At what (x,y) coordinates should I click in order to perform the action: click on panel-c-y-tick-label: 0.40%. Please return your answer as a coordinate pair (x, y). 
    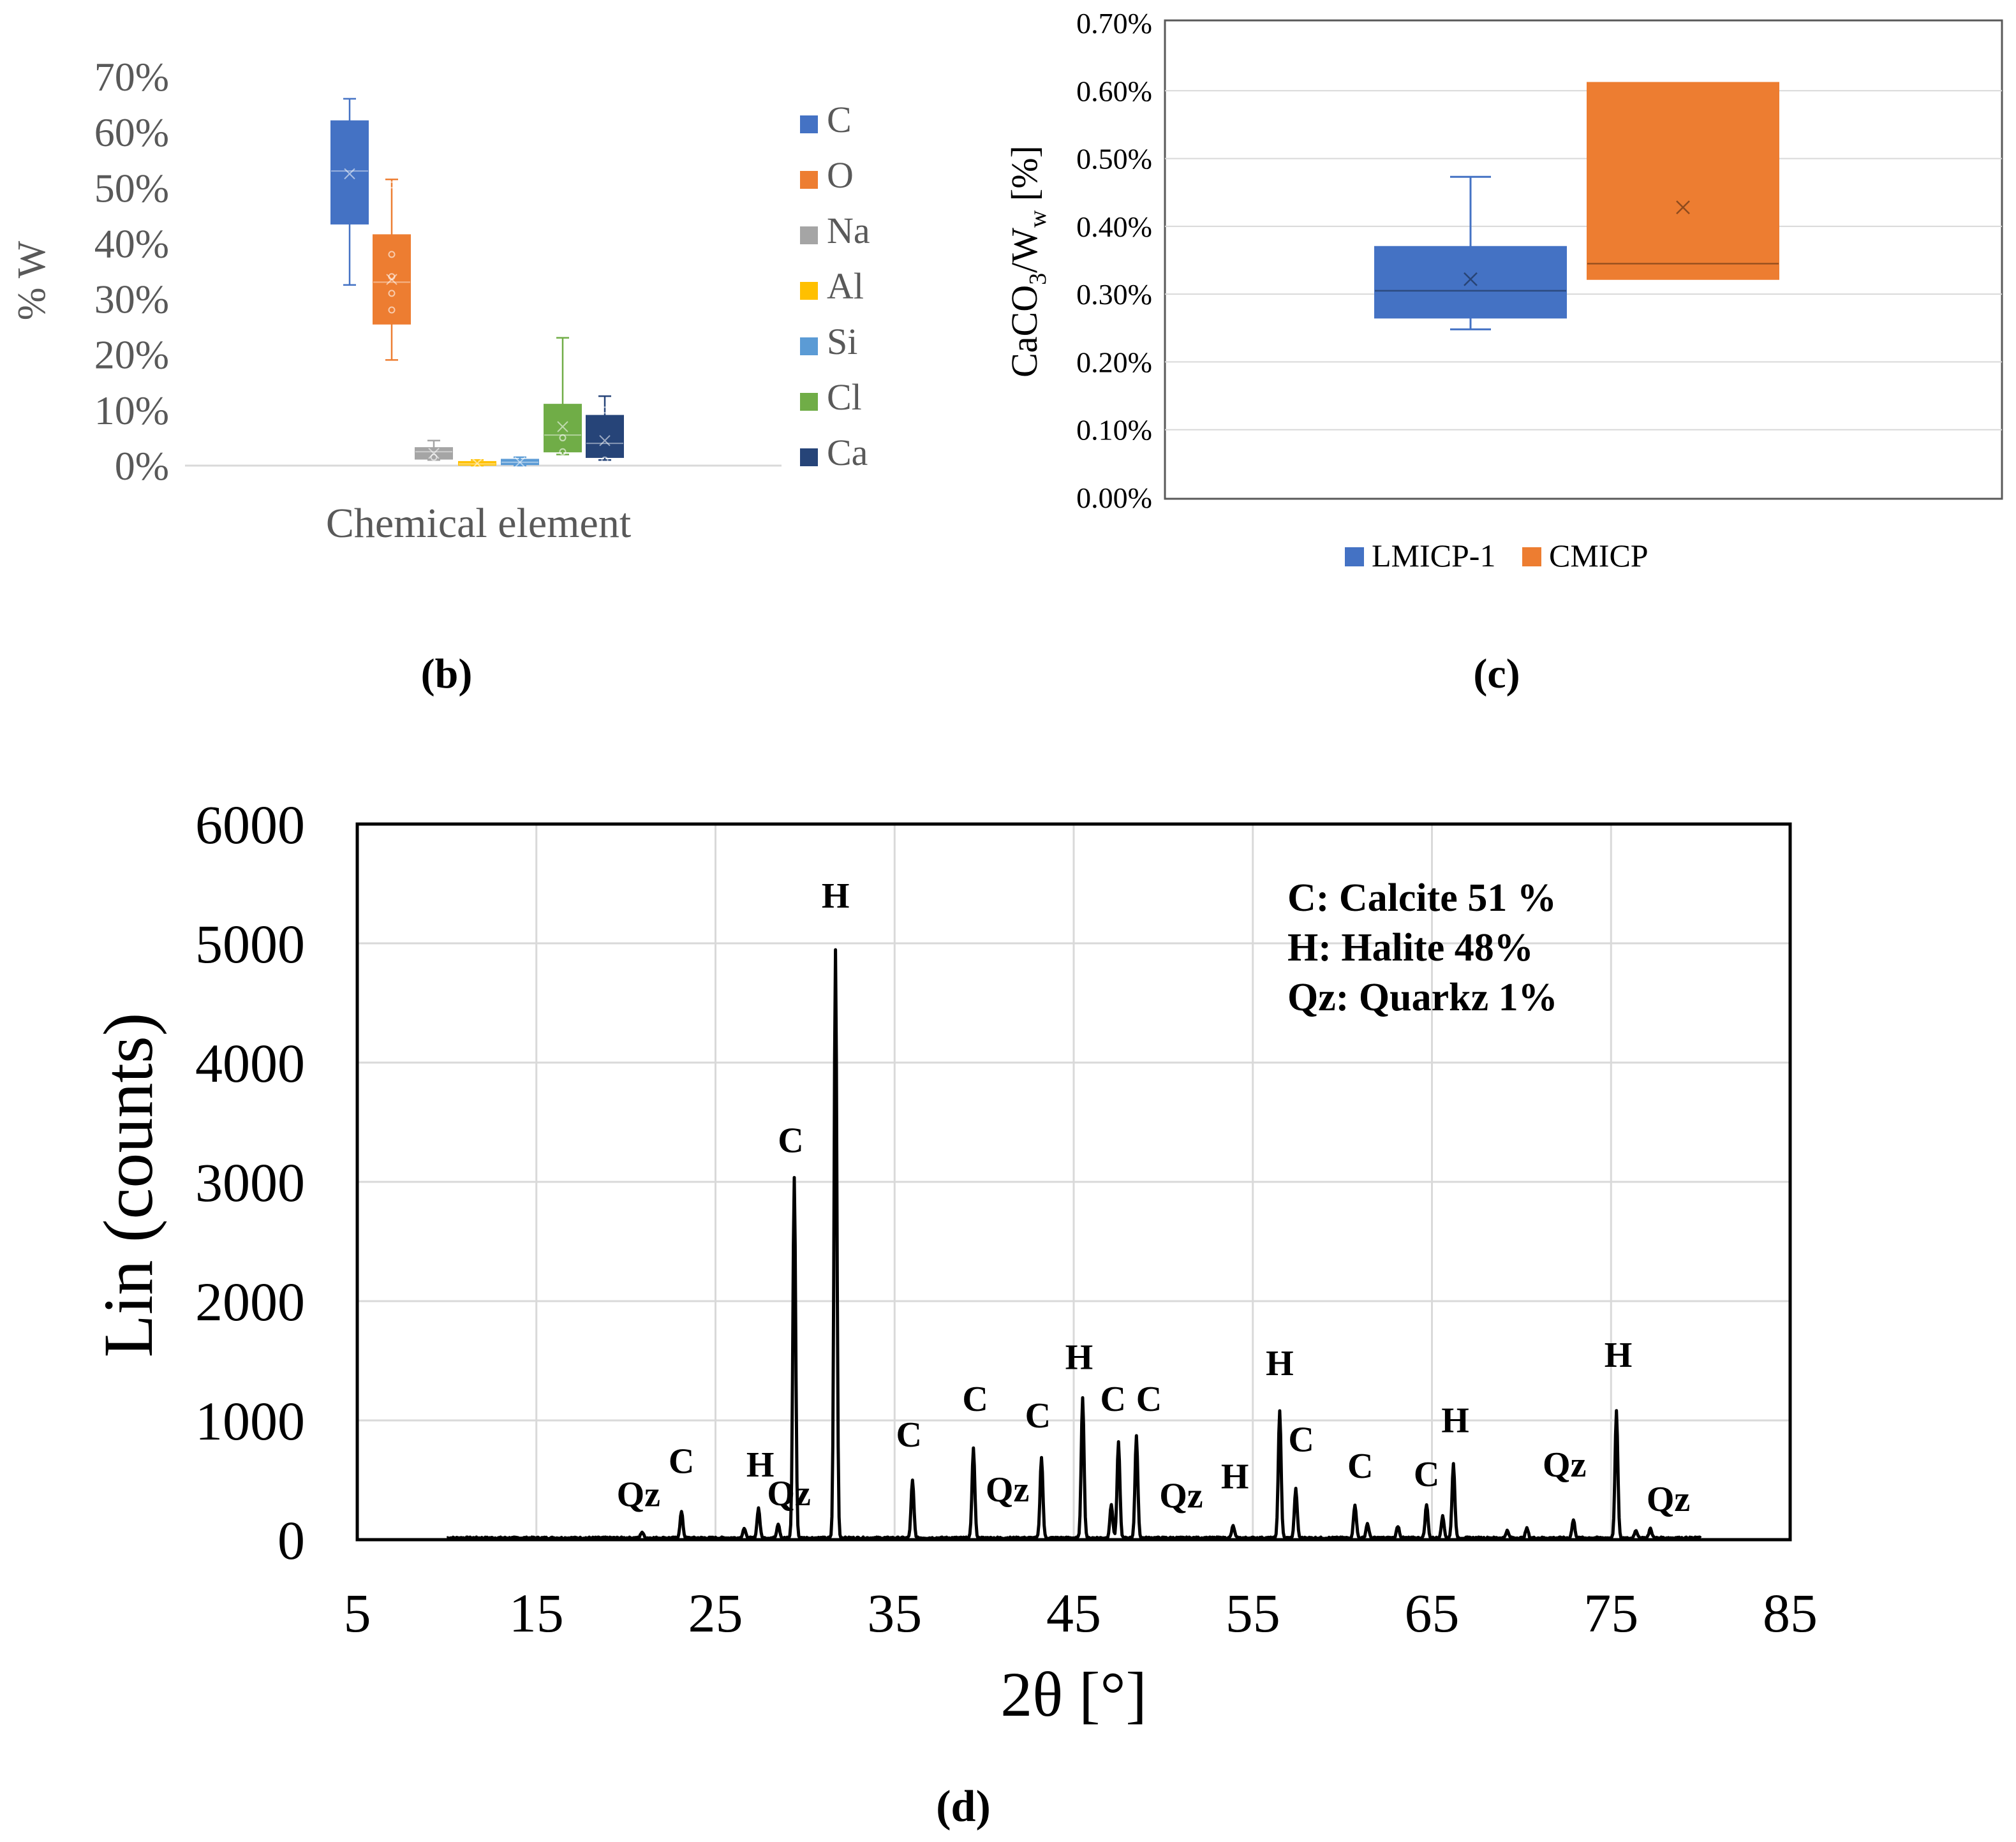
    Looking at the image, I should click on (1114, 226).